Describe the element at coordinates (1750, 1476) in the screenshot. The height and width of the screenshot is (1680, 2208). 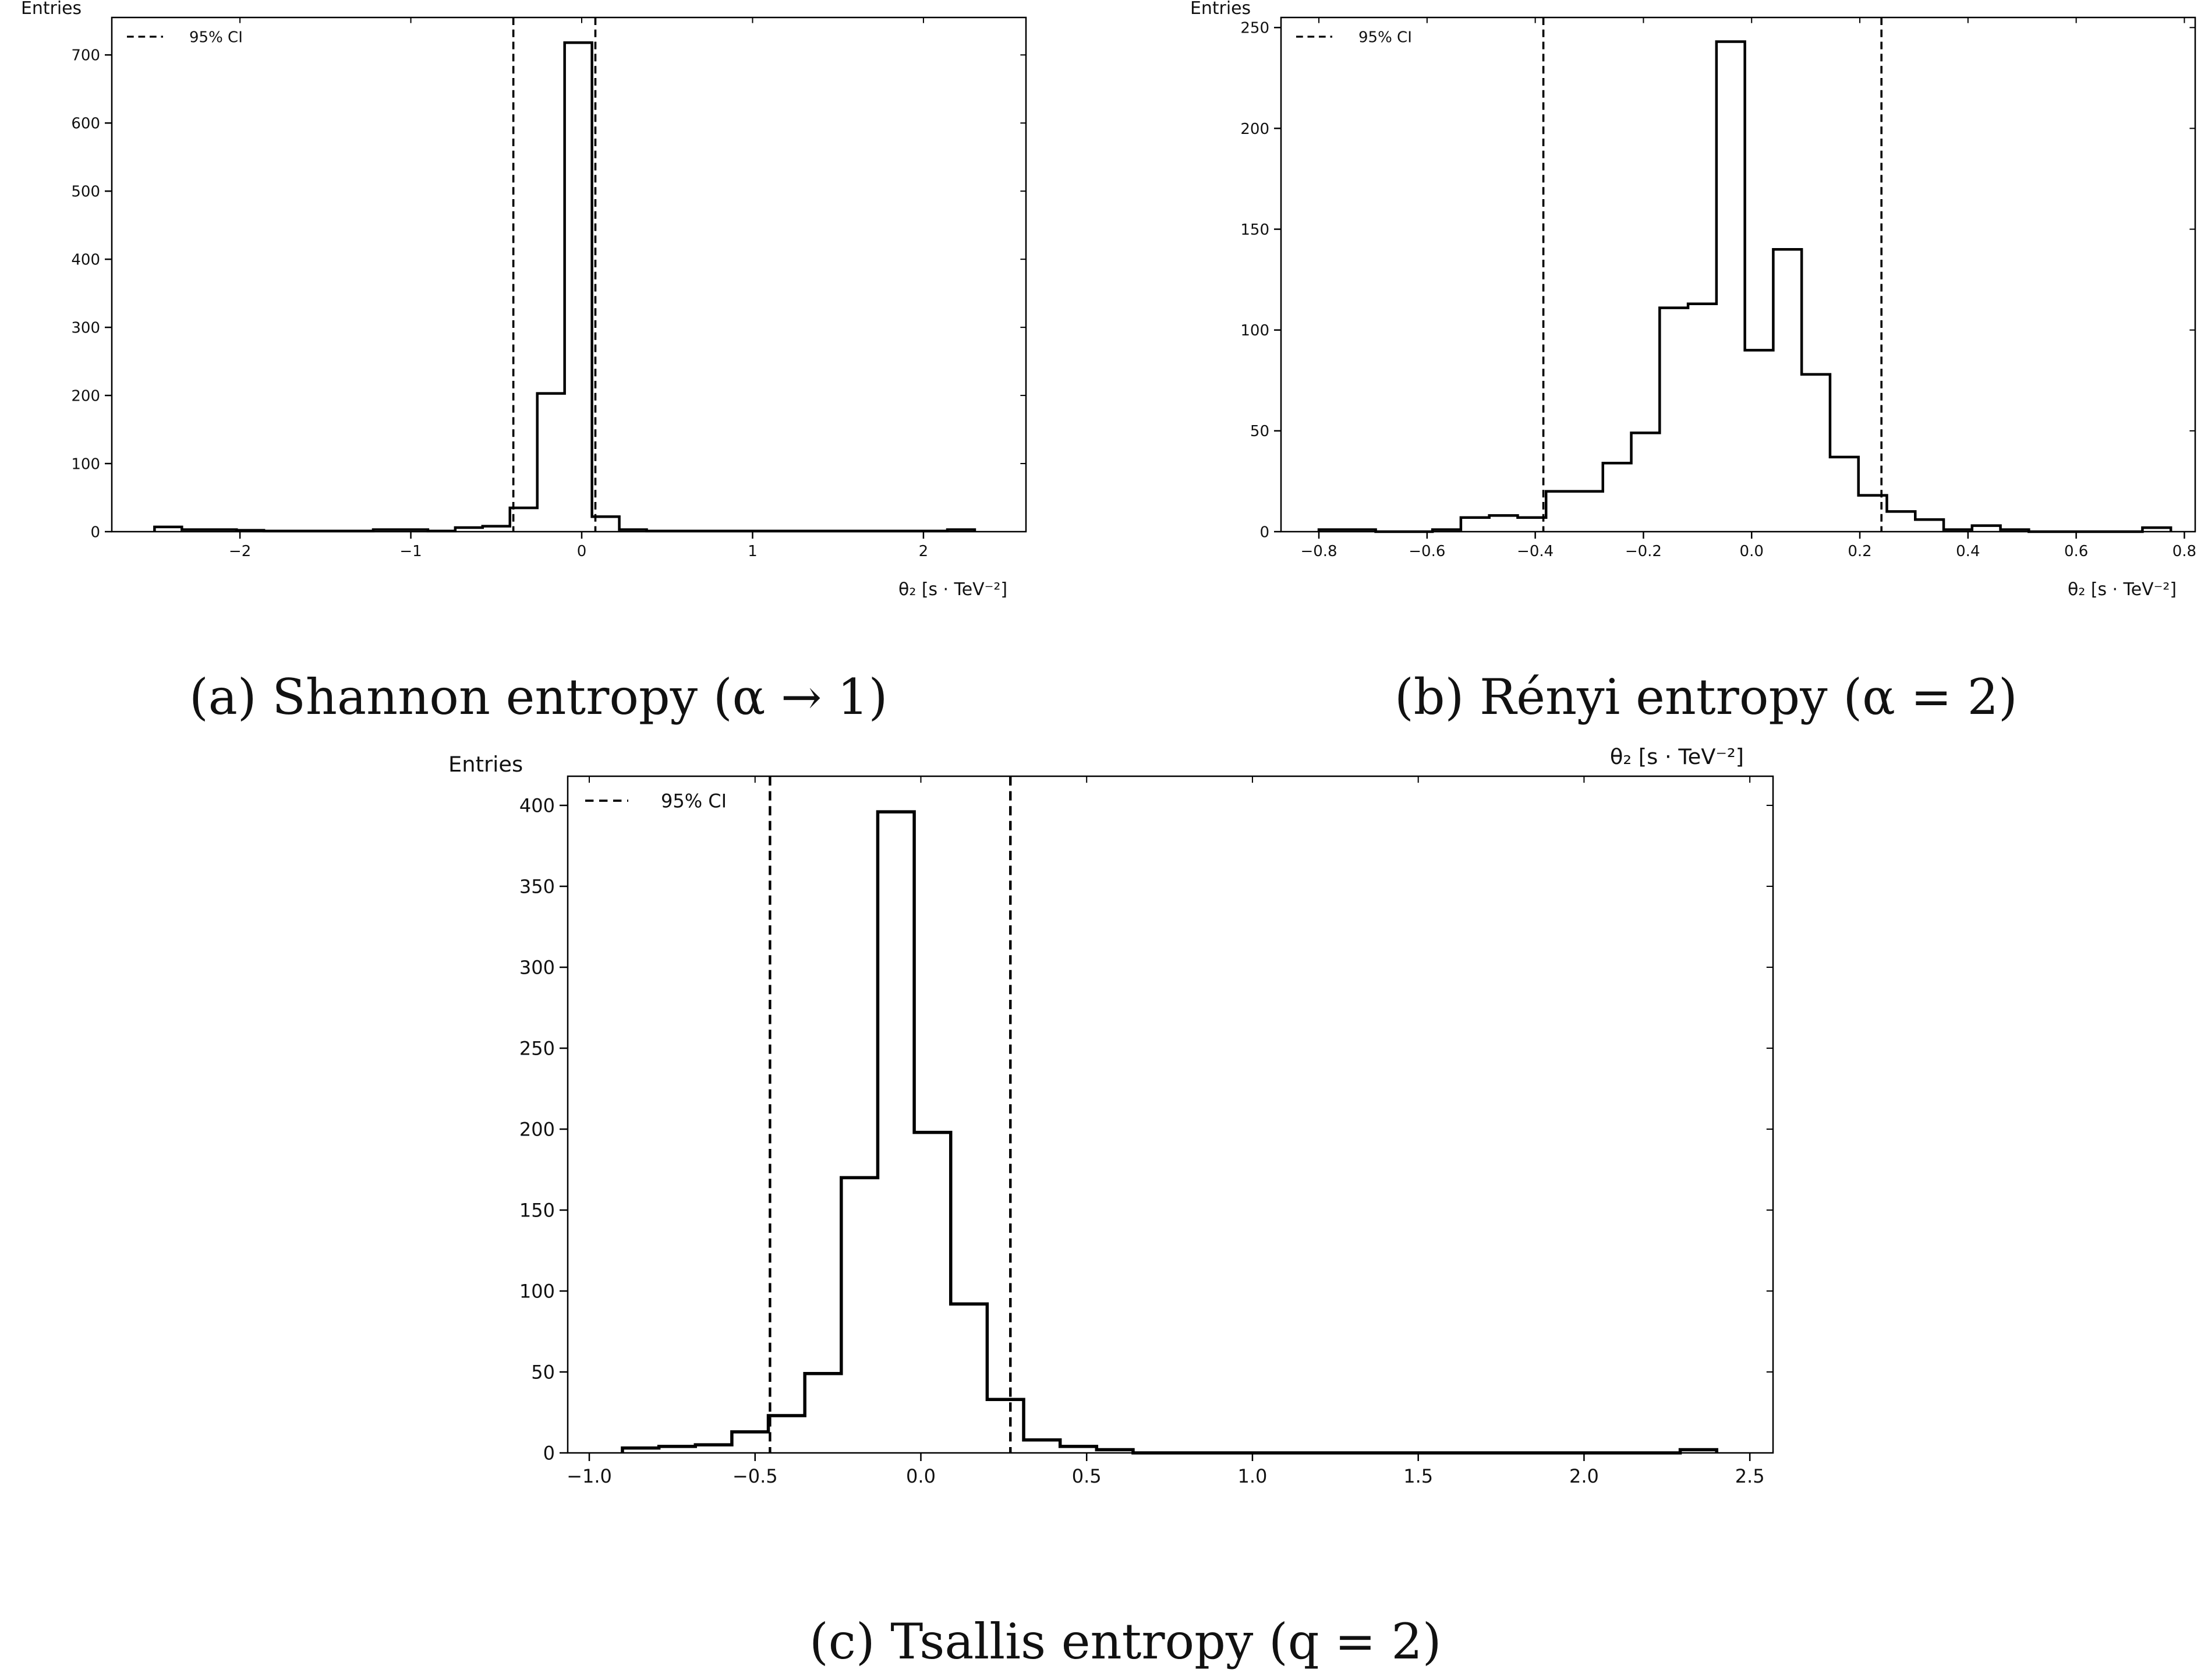
I see `x-tick-label: 2.5` at that location.